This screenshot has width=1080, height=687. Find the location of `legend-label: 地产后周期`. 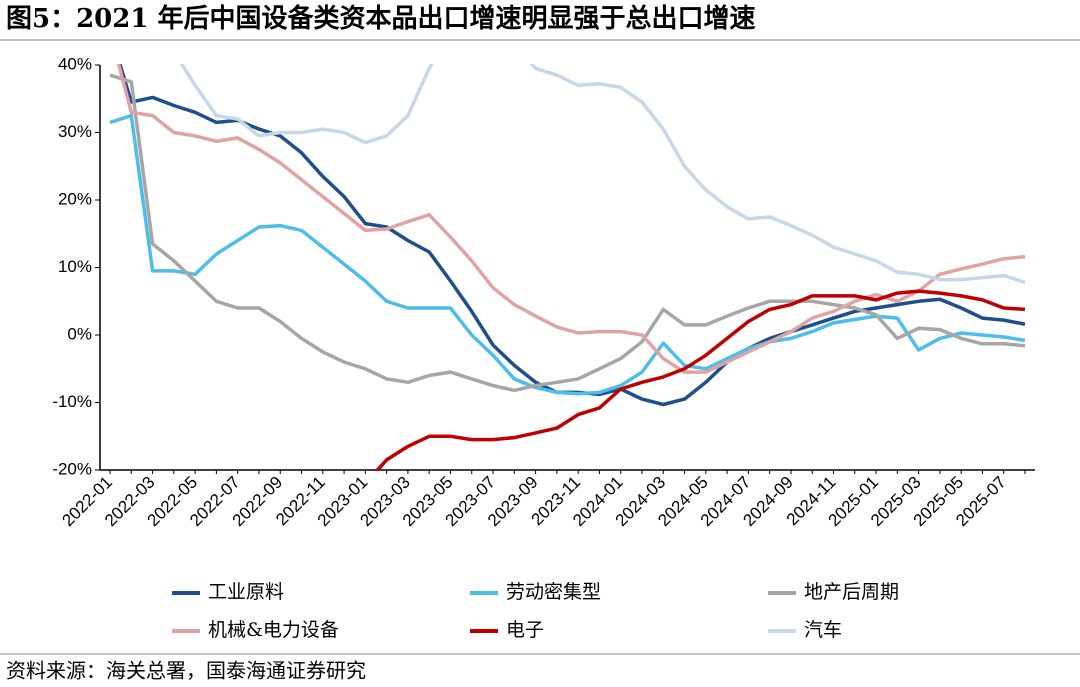

legend-label: 地产后周期 is located at coordinates (851, 592).